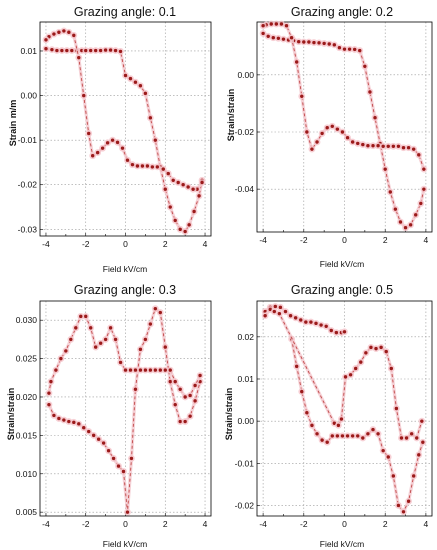  Describe the element at coordinates (28, 229) in the screenshot. I see `y-tick-label: -0.03` at that location.